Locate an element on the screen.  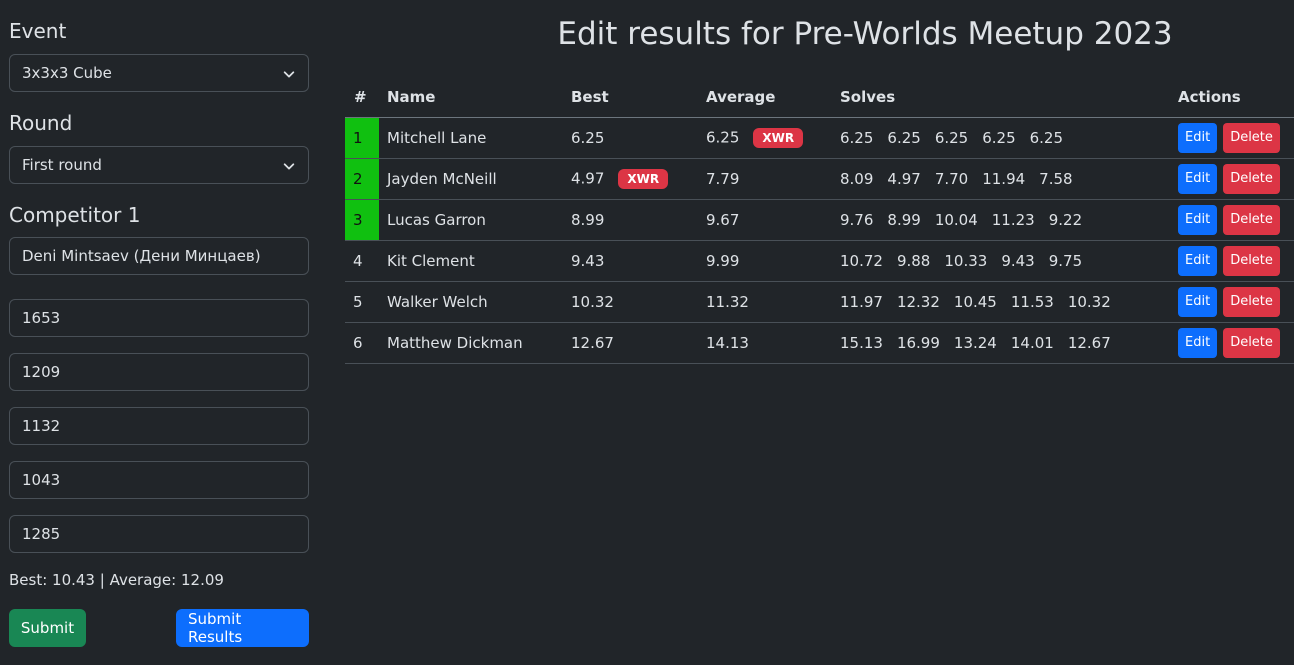
best-time: 8.99 is located at coordinates (588, 219).